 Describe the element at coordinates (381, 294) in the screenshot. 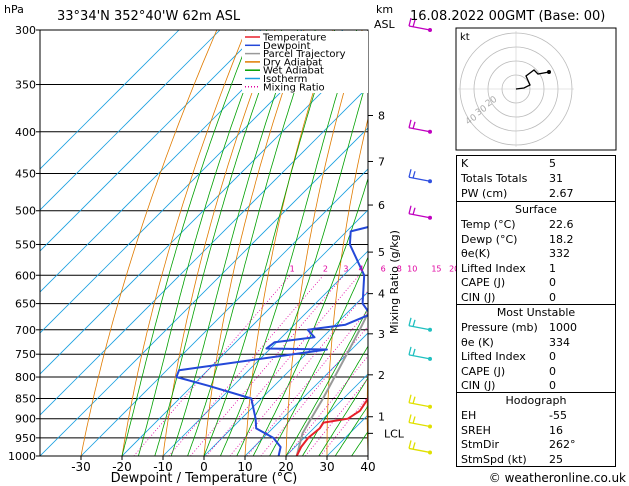

I see `km-tick-label: 4` at that location.